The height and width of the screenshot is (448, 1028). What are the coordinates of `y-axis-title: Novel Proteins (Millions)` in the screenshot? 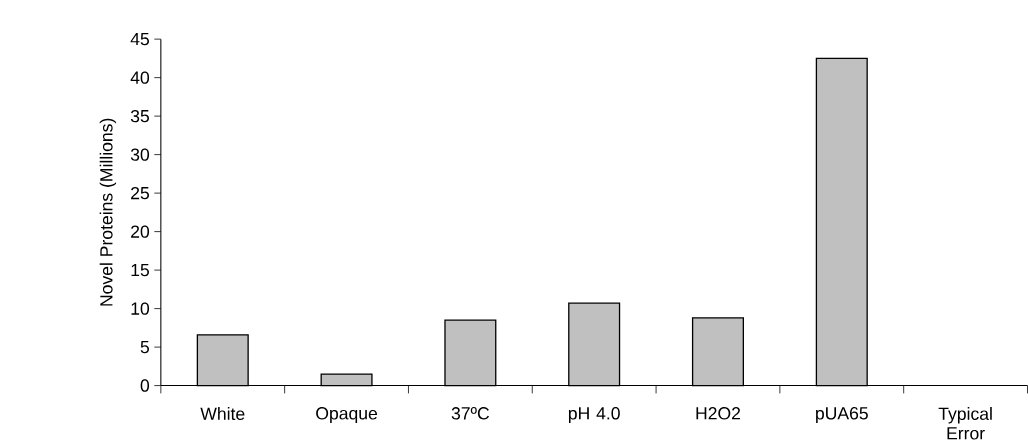 It's located at (108, 212).